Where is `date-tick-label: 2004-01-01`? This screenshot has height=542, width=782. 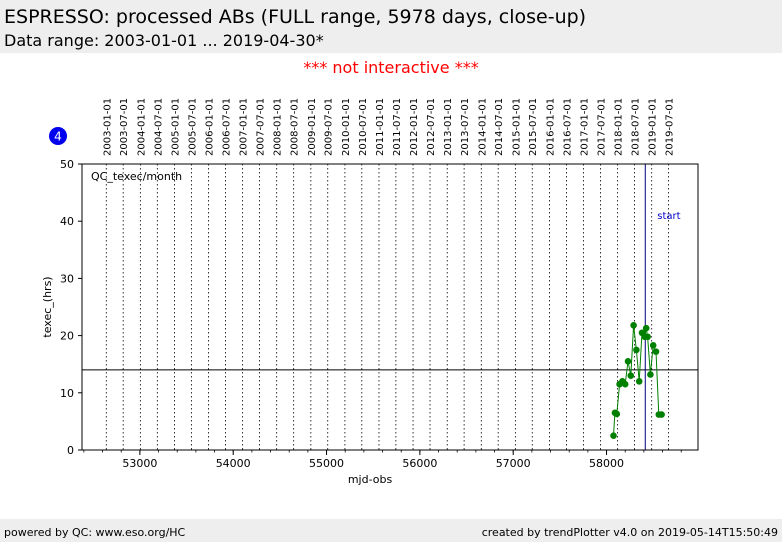 date-tick-label: 2004-01-01 is located at coordinates (141, 127).